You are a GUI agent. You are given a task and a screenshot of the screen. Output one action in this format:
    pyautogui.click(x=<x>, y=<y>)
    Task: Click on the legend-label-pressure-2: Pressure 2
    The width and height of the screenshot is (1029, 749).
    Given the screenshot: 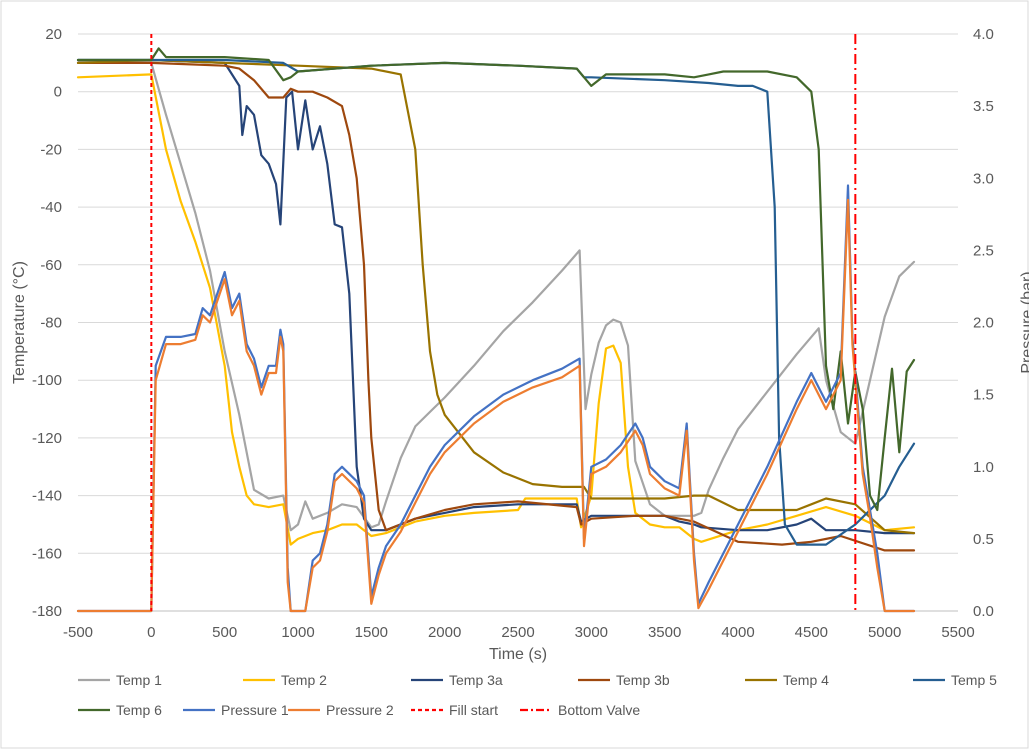 What is the action you would take?
    pyautogui.click(x=360, y=710)
    